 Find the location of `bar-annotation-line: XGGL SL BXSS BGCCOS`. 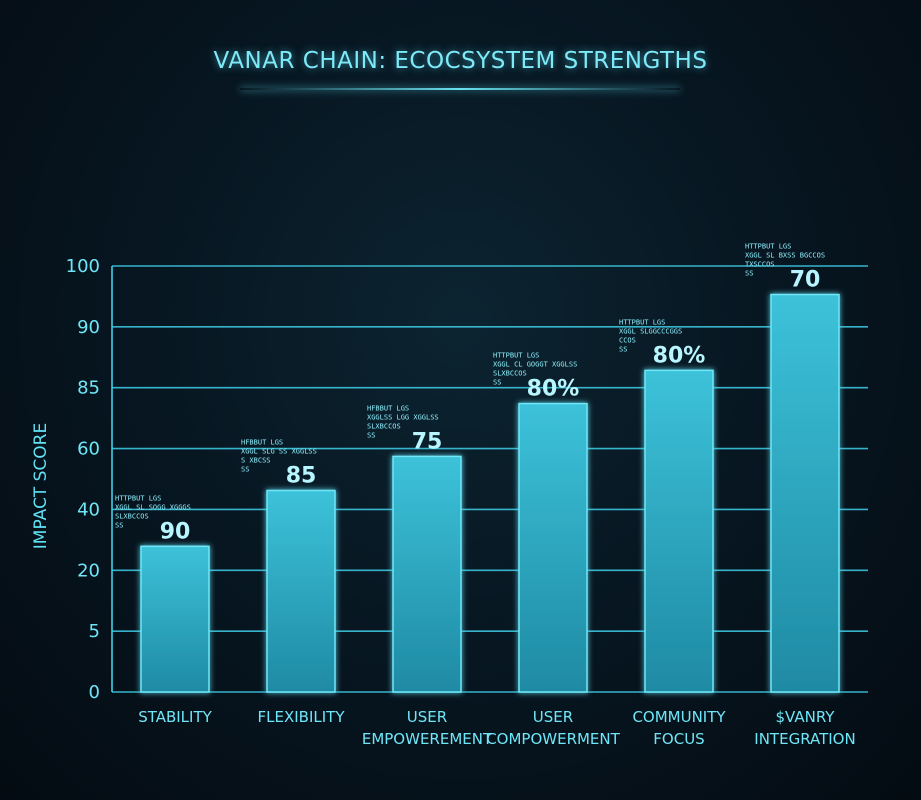

bar-annotation-line: XGGL SL BXSS BGCCOS is located at coordinates (785, 256).